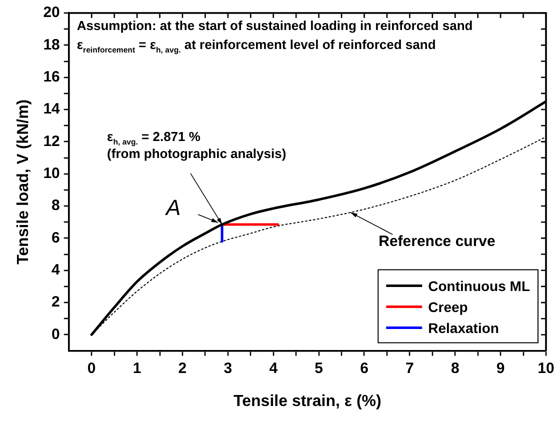 The image size is (560, 421). I want to click on x-tick-label: 9, so click(500, 368).